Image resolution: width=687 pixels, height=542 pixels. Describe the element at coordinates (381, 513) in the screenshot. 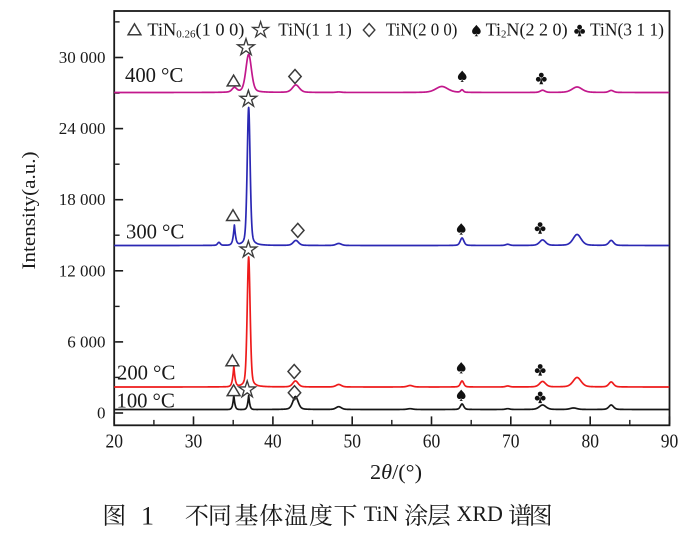

I see `svg-text: TiN` at that location.